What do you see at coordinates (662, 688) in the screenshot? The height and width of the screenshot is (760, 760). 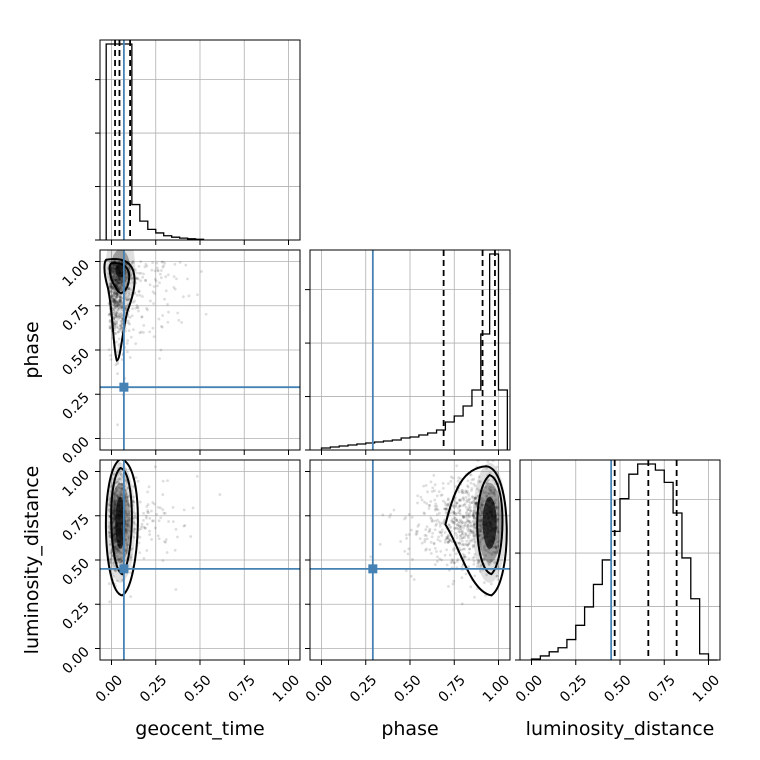 I see `x-tick-label: 0.75` at bounding box center [662, 688].